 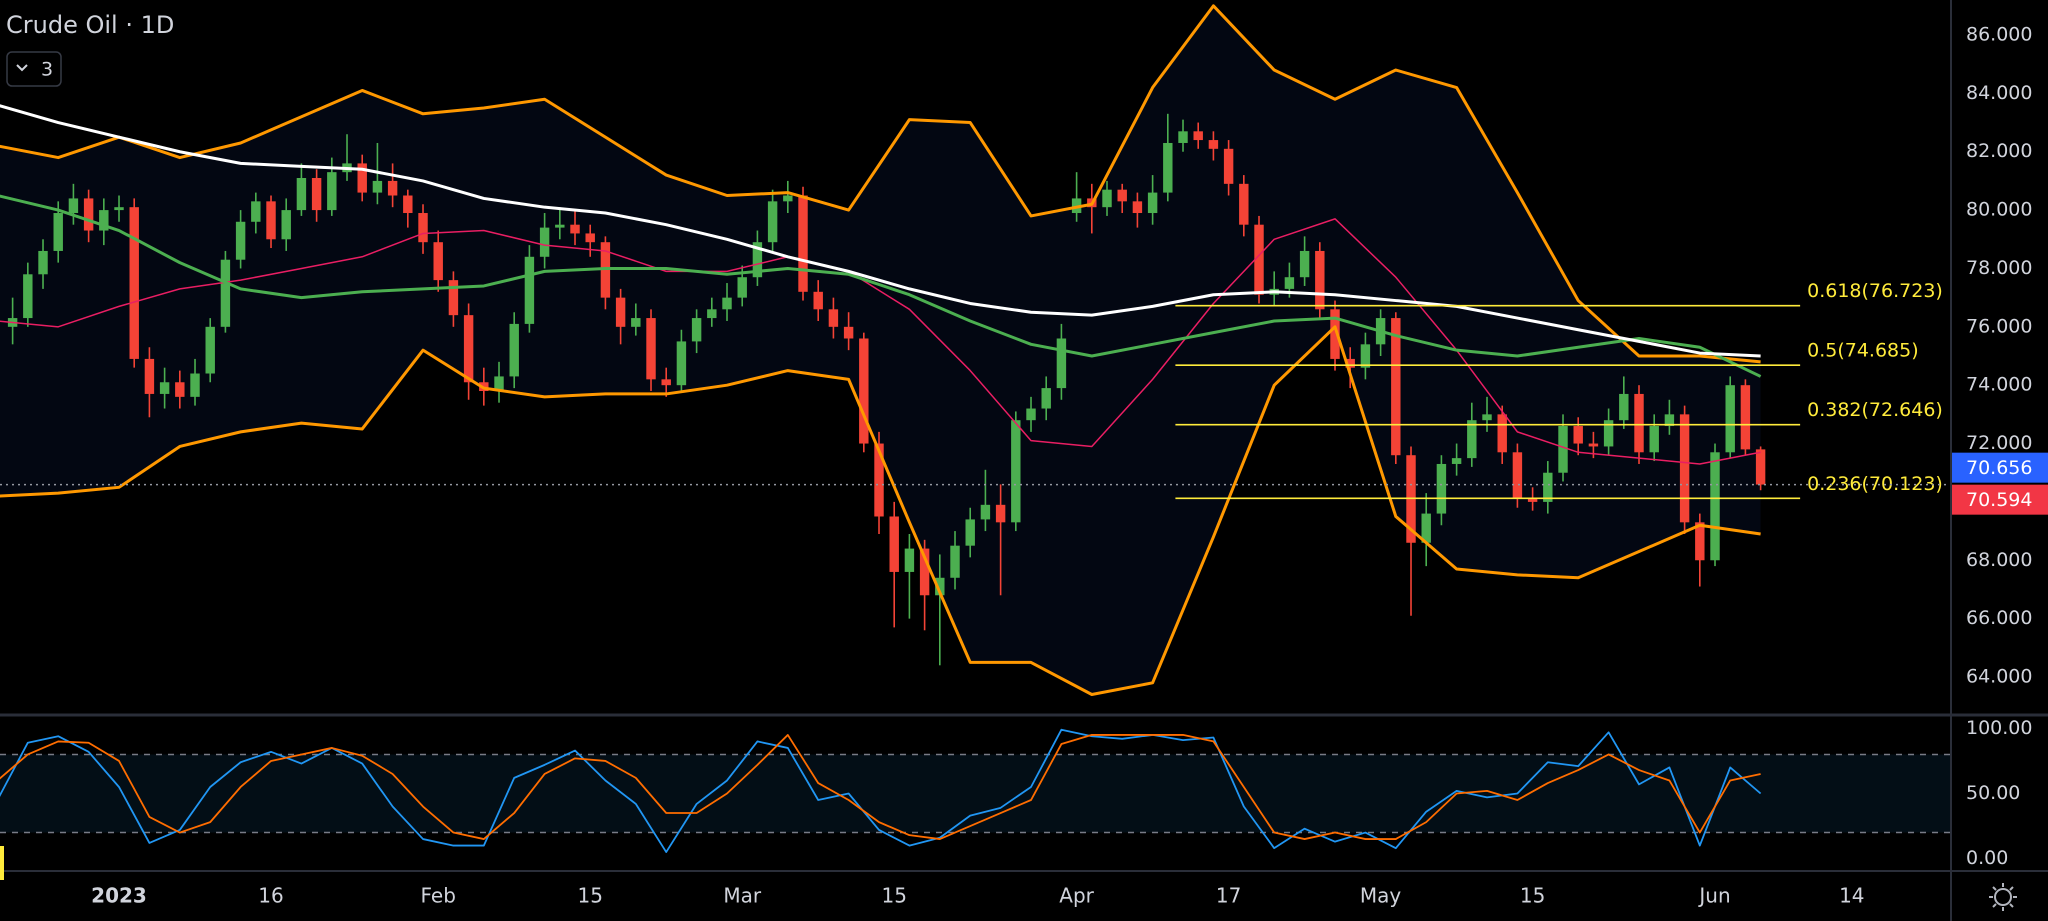 I want to click on y-tick-label: 86.000, so click(x=1999, y=35).